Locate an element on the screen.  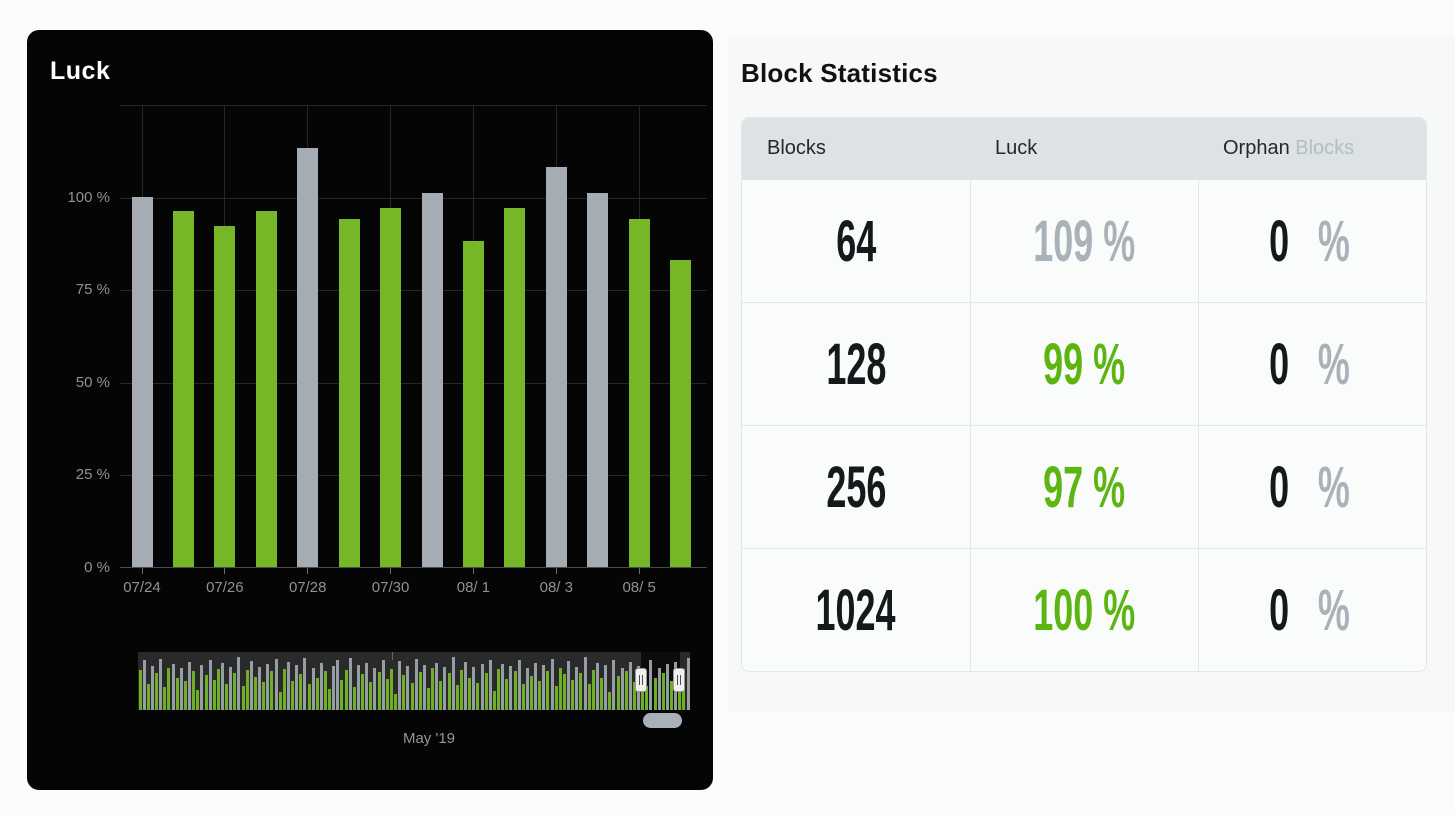
handle-grip is located at coordinates (642, 680).